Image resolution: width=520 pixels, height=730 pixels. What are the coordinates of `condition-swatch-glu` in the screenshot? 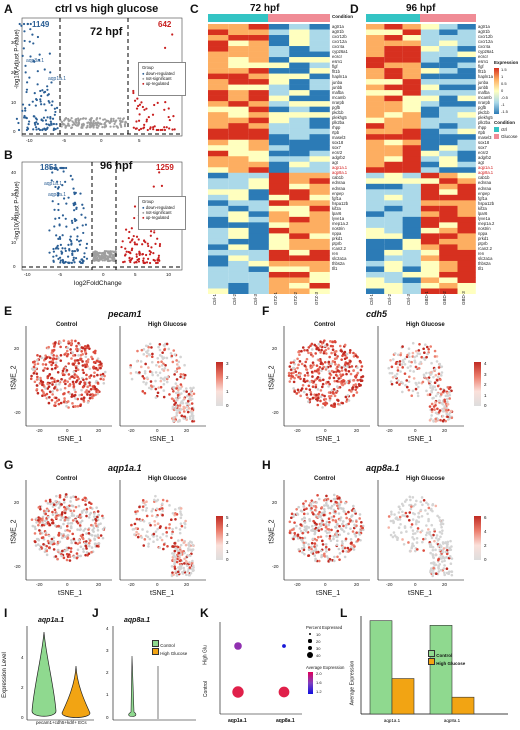 It's located at (496, 136).